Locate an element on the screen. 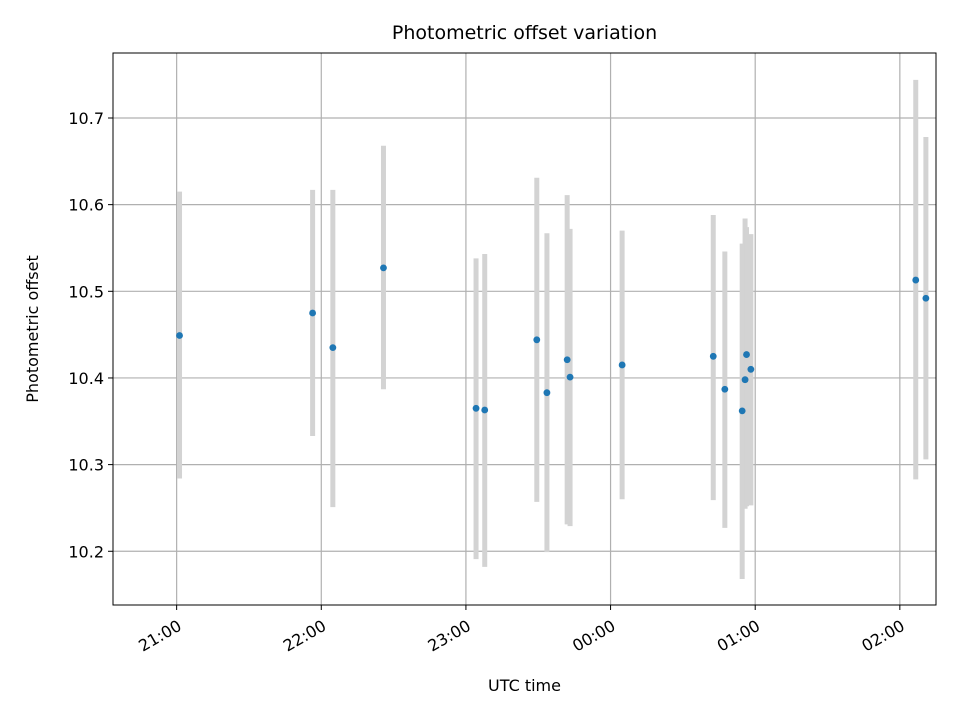 The width and height of the screenshot is (960, 720). y-tick-label: 10.2 is located at coordinates (86, 551).